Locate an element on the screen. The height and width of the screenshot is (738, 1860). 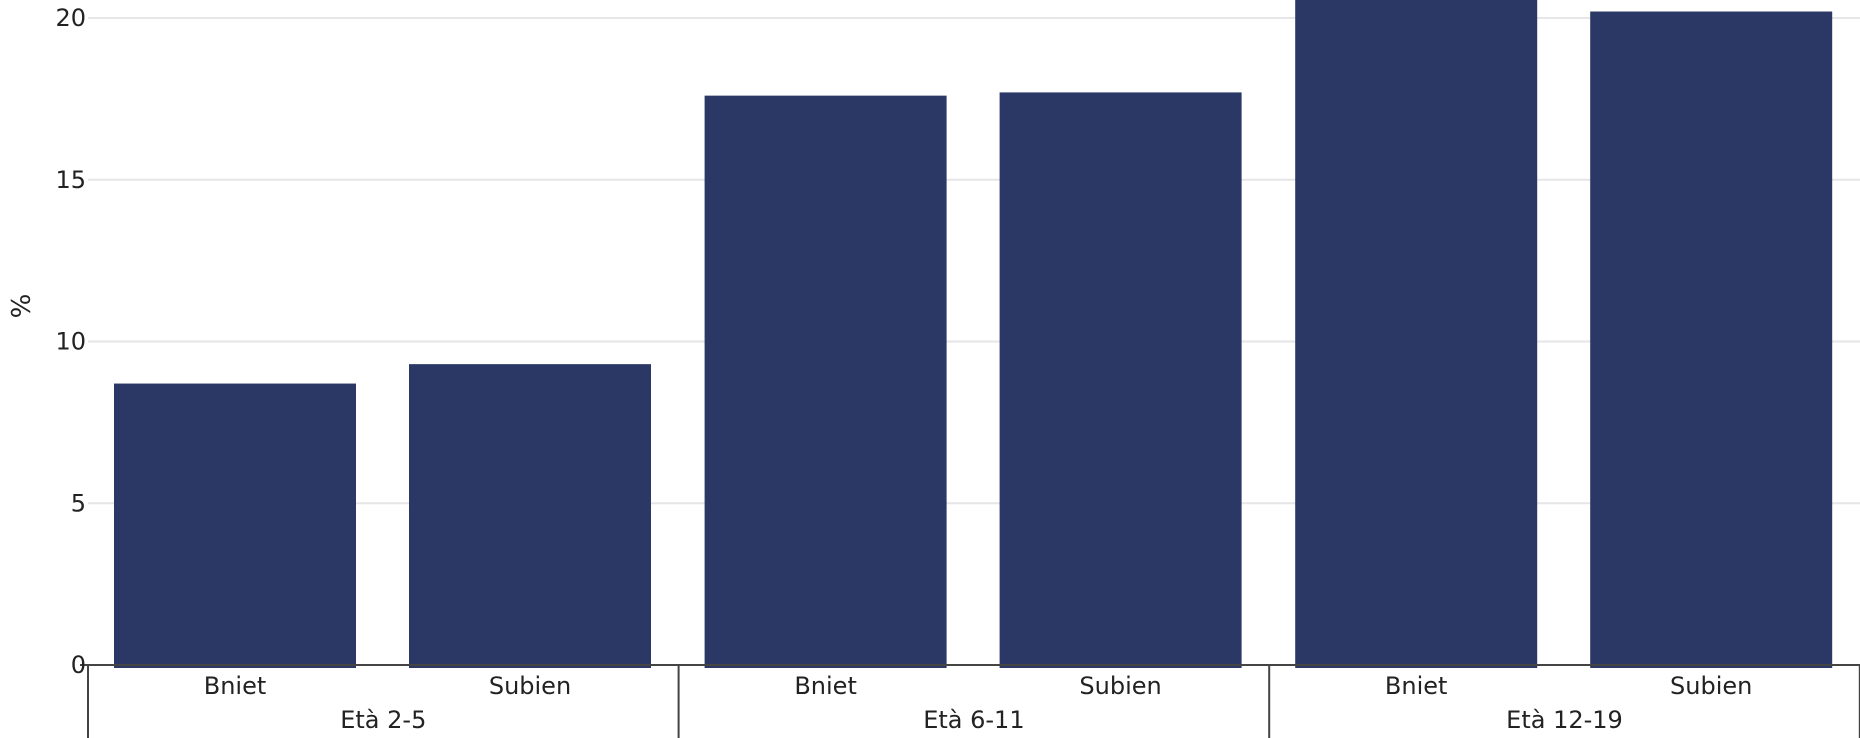
y-tick-label: 20 is located at coordinates (70, 18).